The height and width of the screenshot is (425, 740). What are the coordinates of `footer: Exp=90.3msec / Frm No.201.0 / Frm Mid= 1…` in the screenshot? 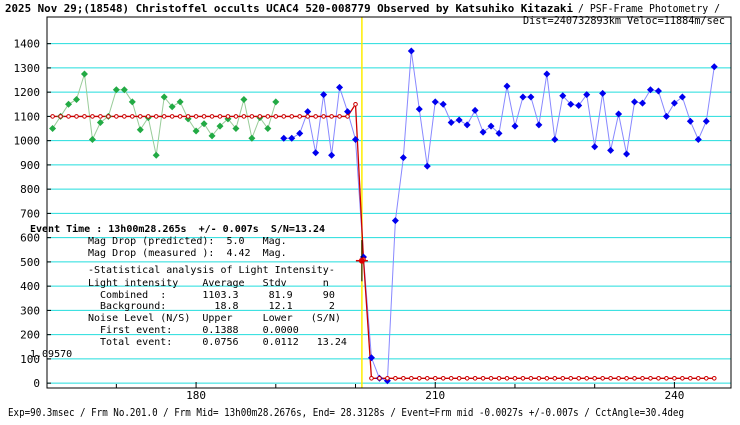 It's located at (346, 412).